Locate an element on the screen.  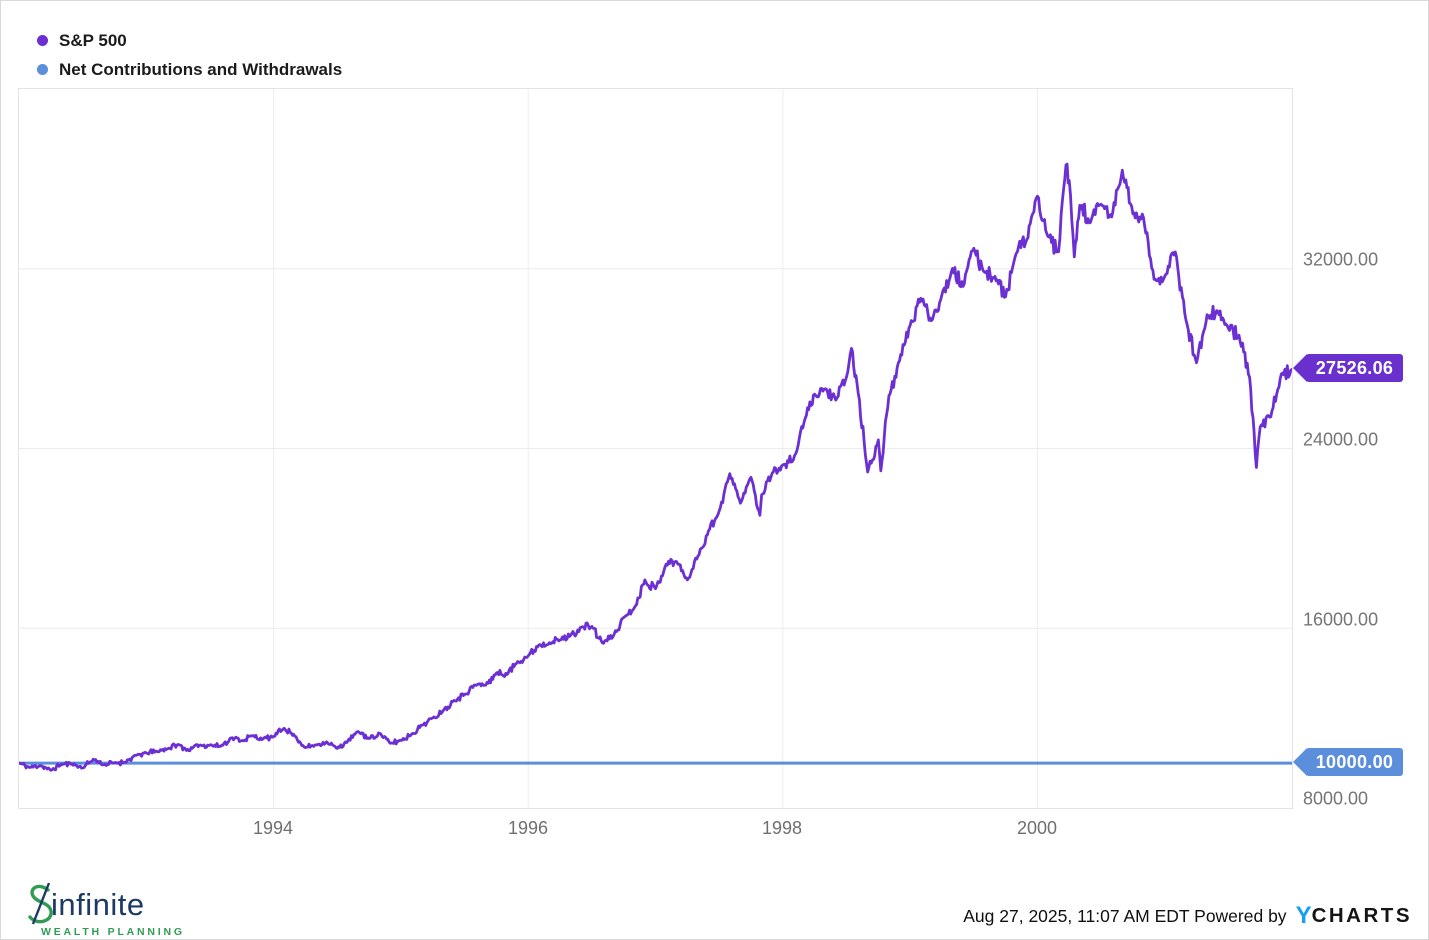
y-axis-label-8000: 8000.00 is located at coordinates (1336, 798).